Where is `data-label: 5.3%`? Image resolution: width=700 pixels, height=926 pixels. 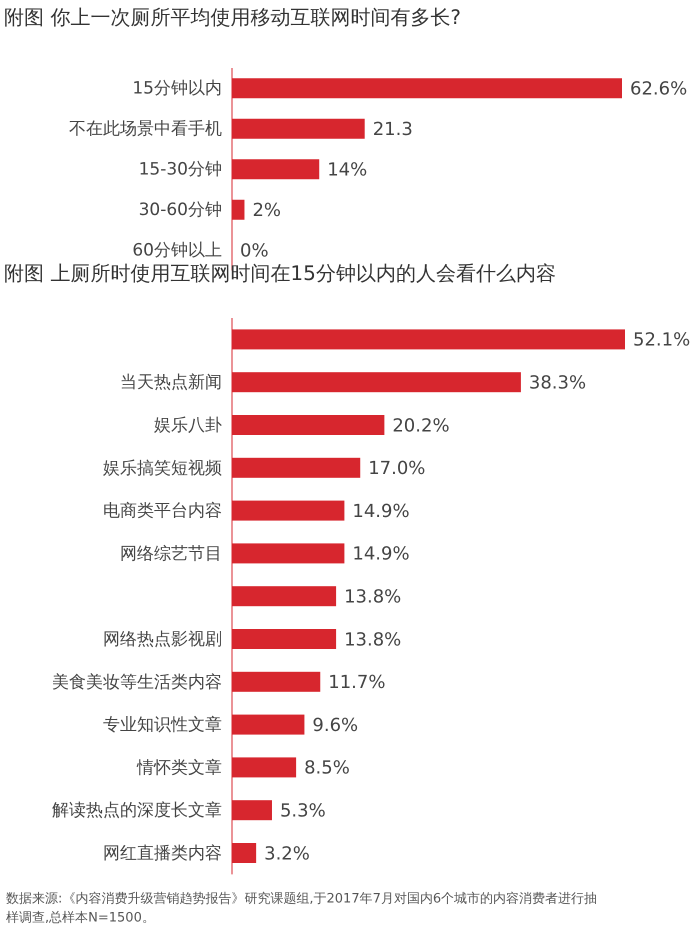
data-label: 5.3% is located at coordinates (303, 811).